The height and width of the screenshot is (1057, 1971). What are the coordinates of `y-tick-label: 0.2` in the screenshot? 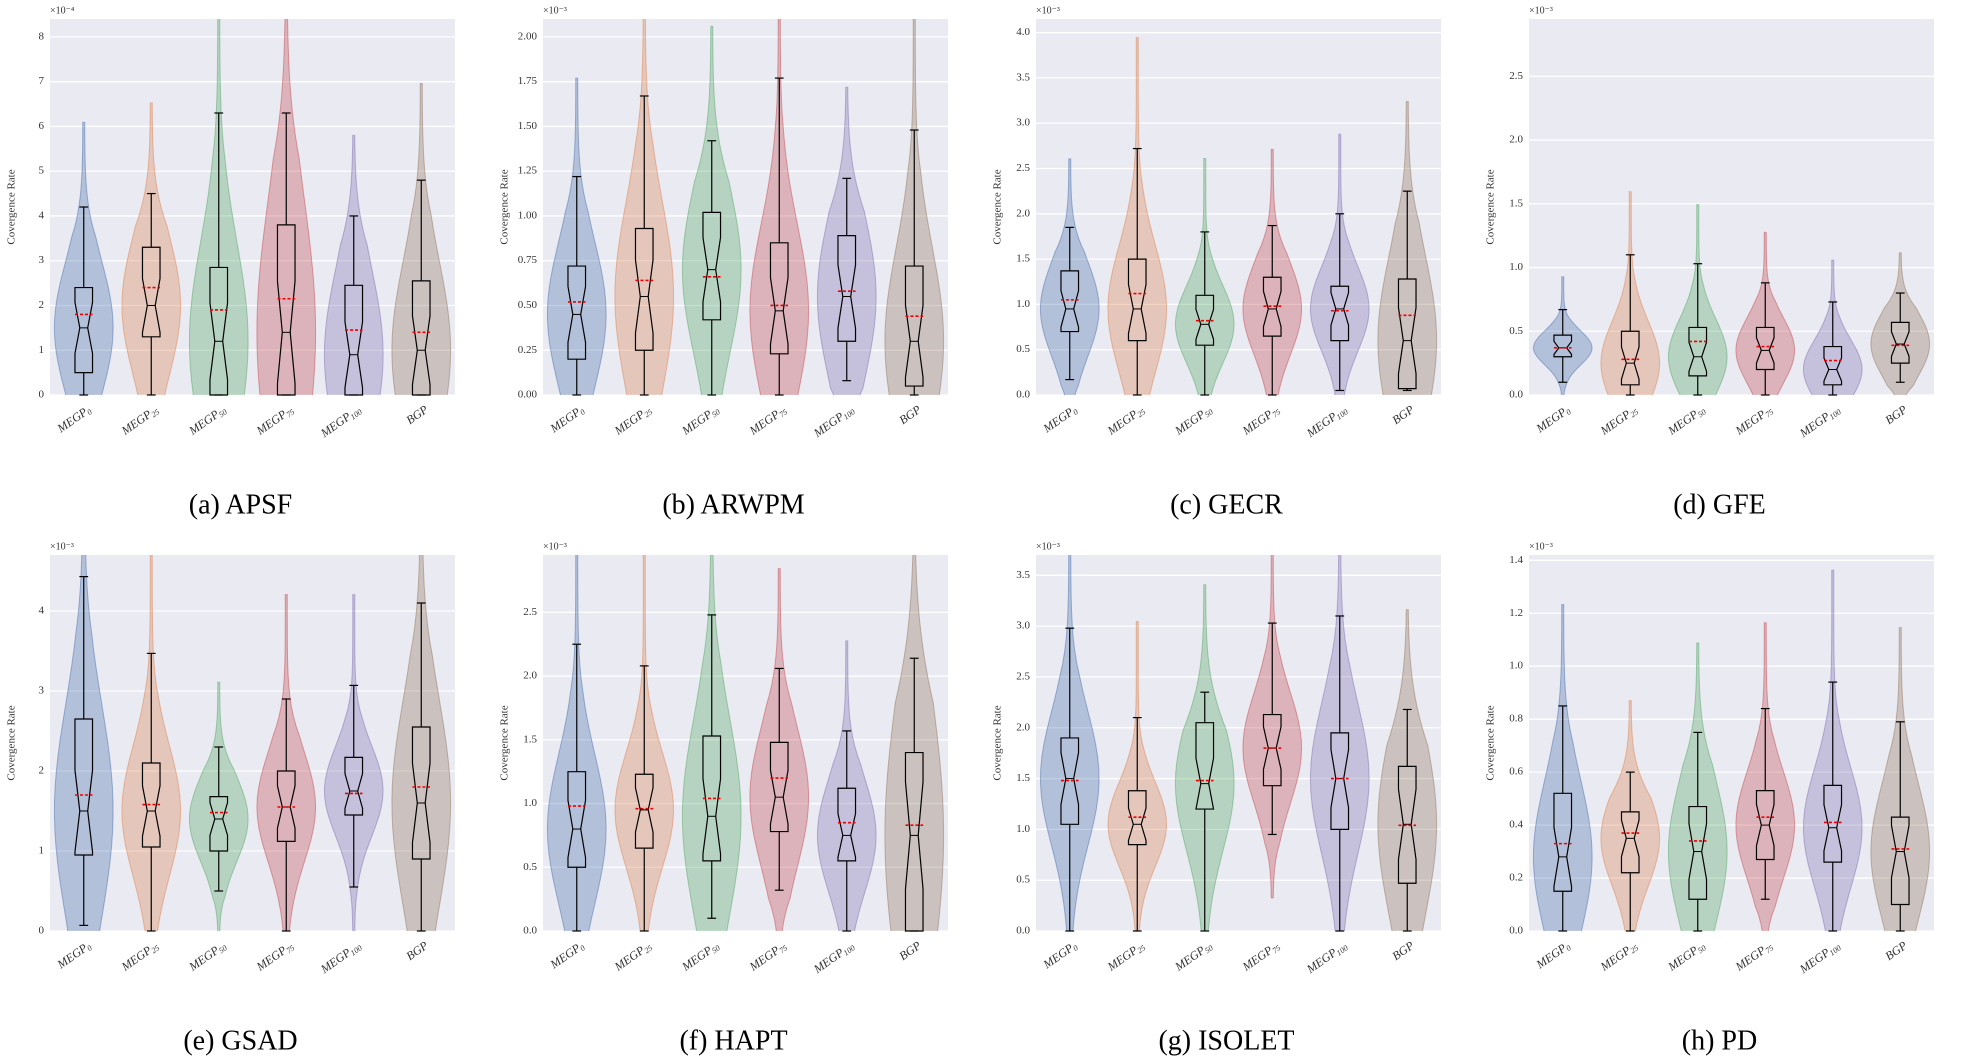 It's located at (1516, 878).